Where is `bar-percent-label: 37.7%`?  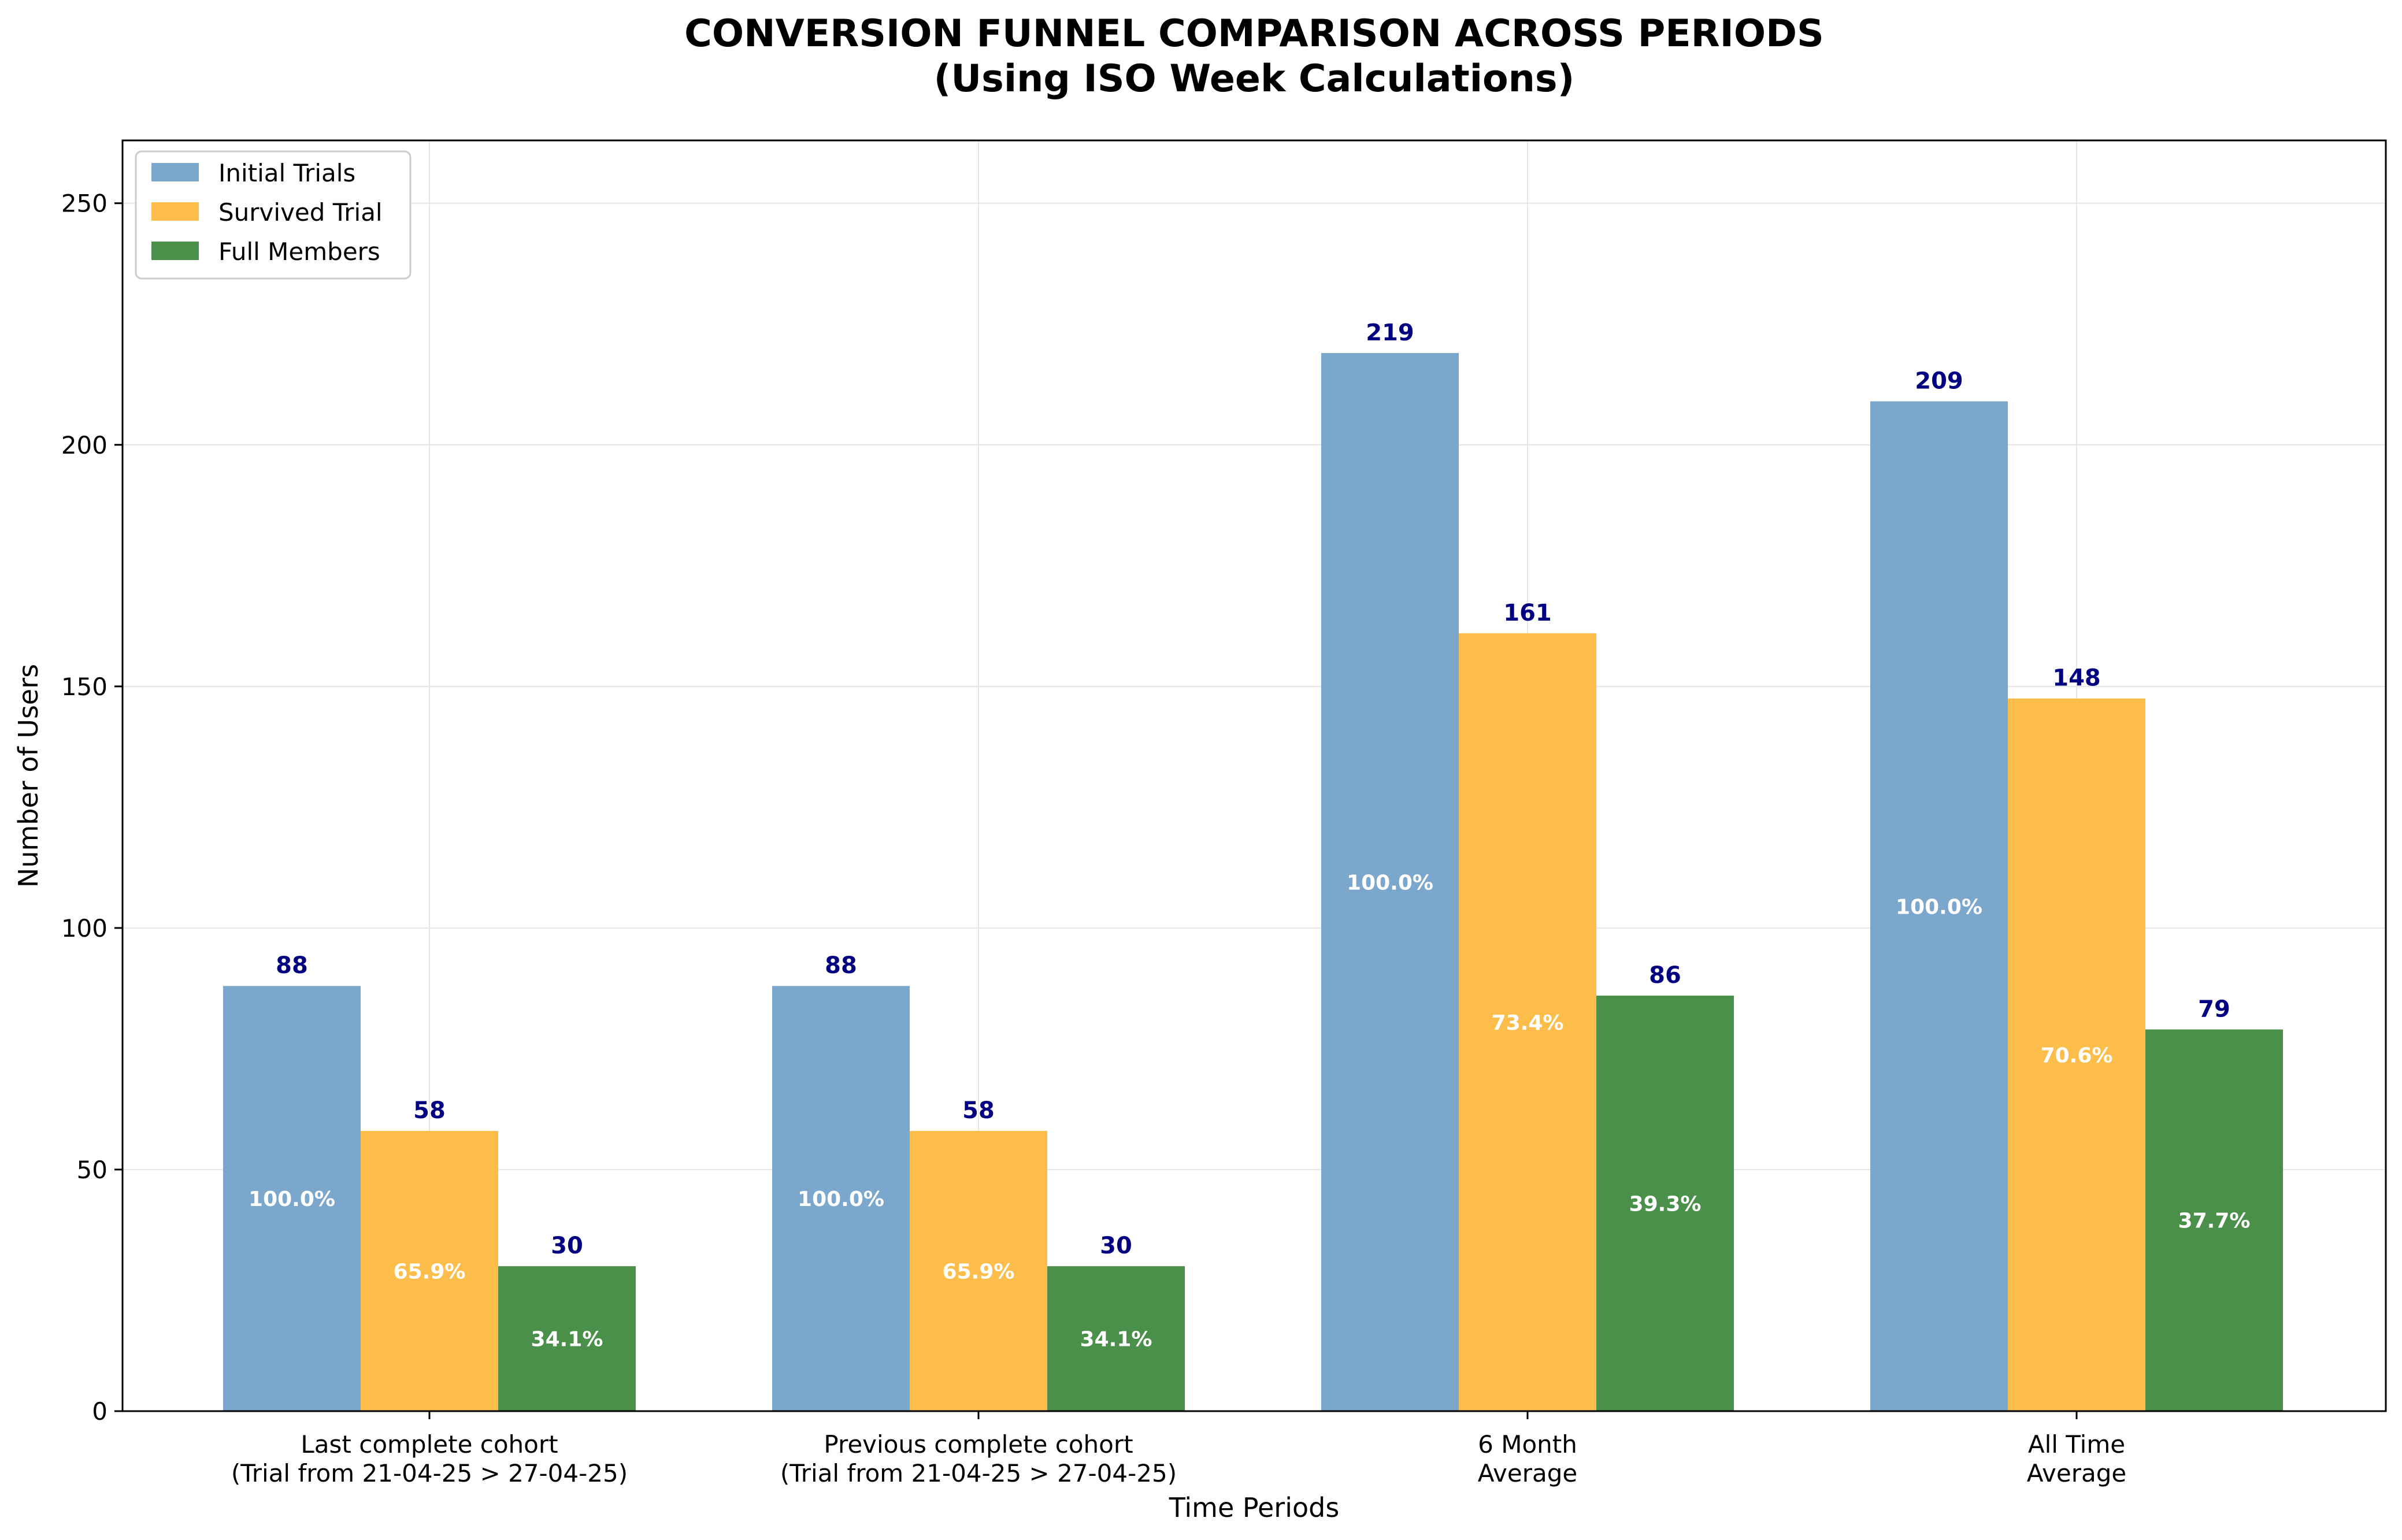
bar-percent-label: 37.7% is located at coordinates (2214, 1221).